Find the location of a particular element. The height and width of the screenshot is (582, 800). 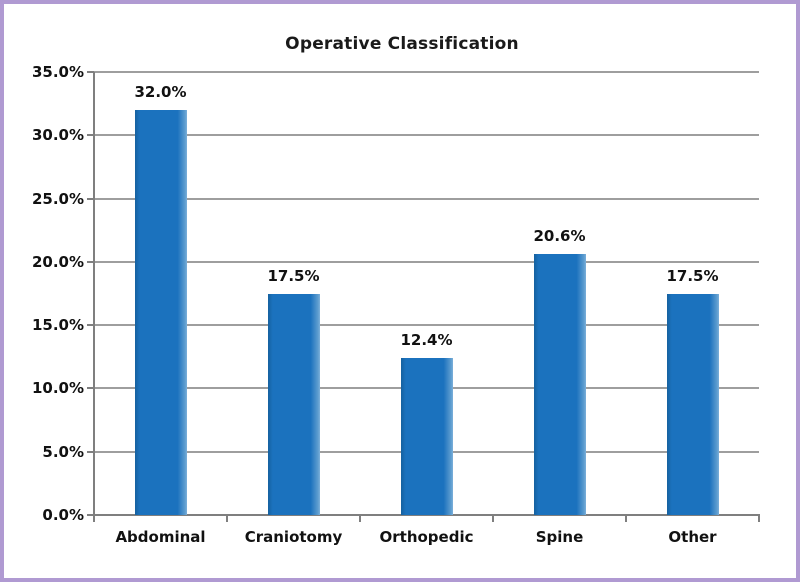

y-axis-label: 35.0% is located at coordinates (57, 72).